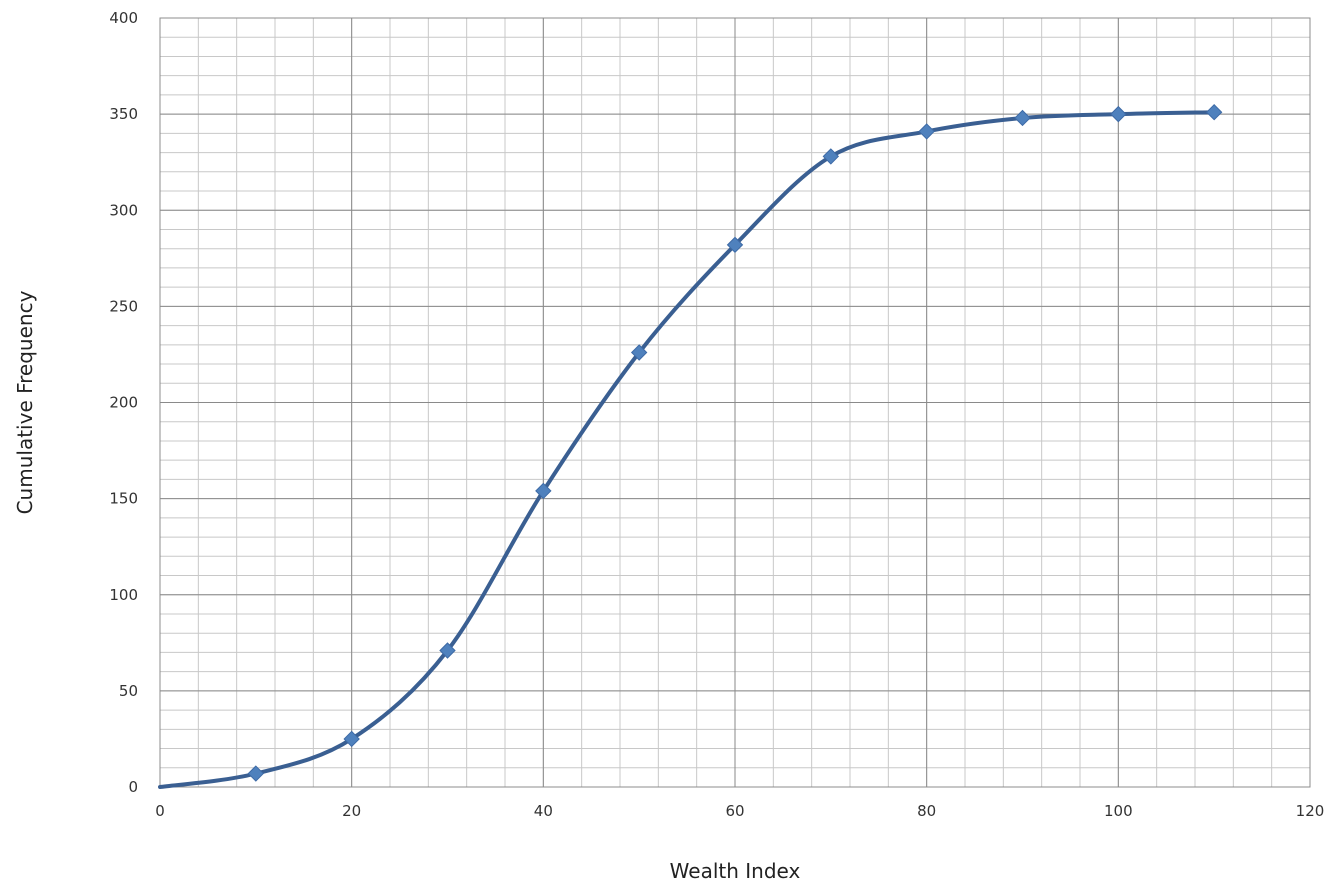  Describe the element at coordinates (123, 595) in the screenshot. I see `y-tick-label: 100` at that location.